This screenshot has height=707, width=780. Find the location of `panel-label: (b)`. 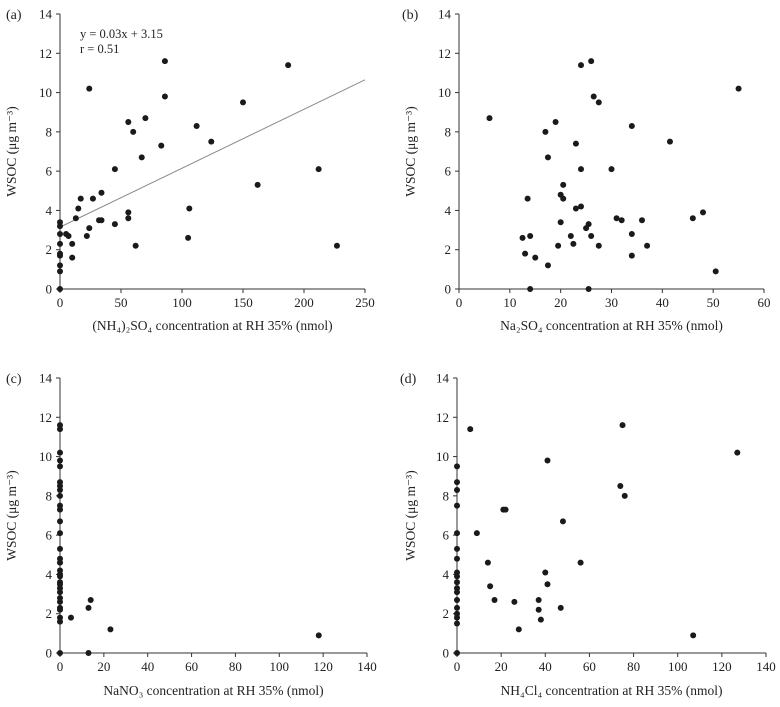

panel-label: (b) is located at coordinates (410, 15).